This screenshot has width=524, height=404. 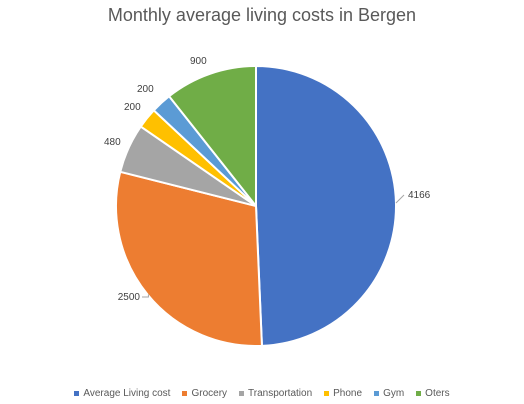 What do you see at coordinates (189, 258) in the screenshot?
I see `pie-slice-grocery` at bounding box center [189, 258].